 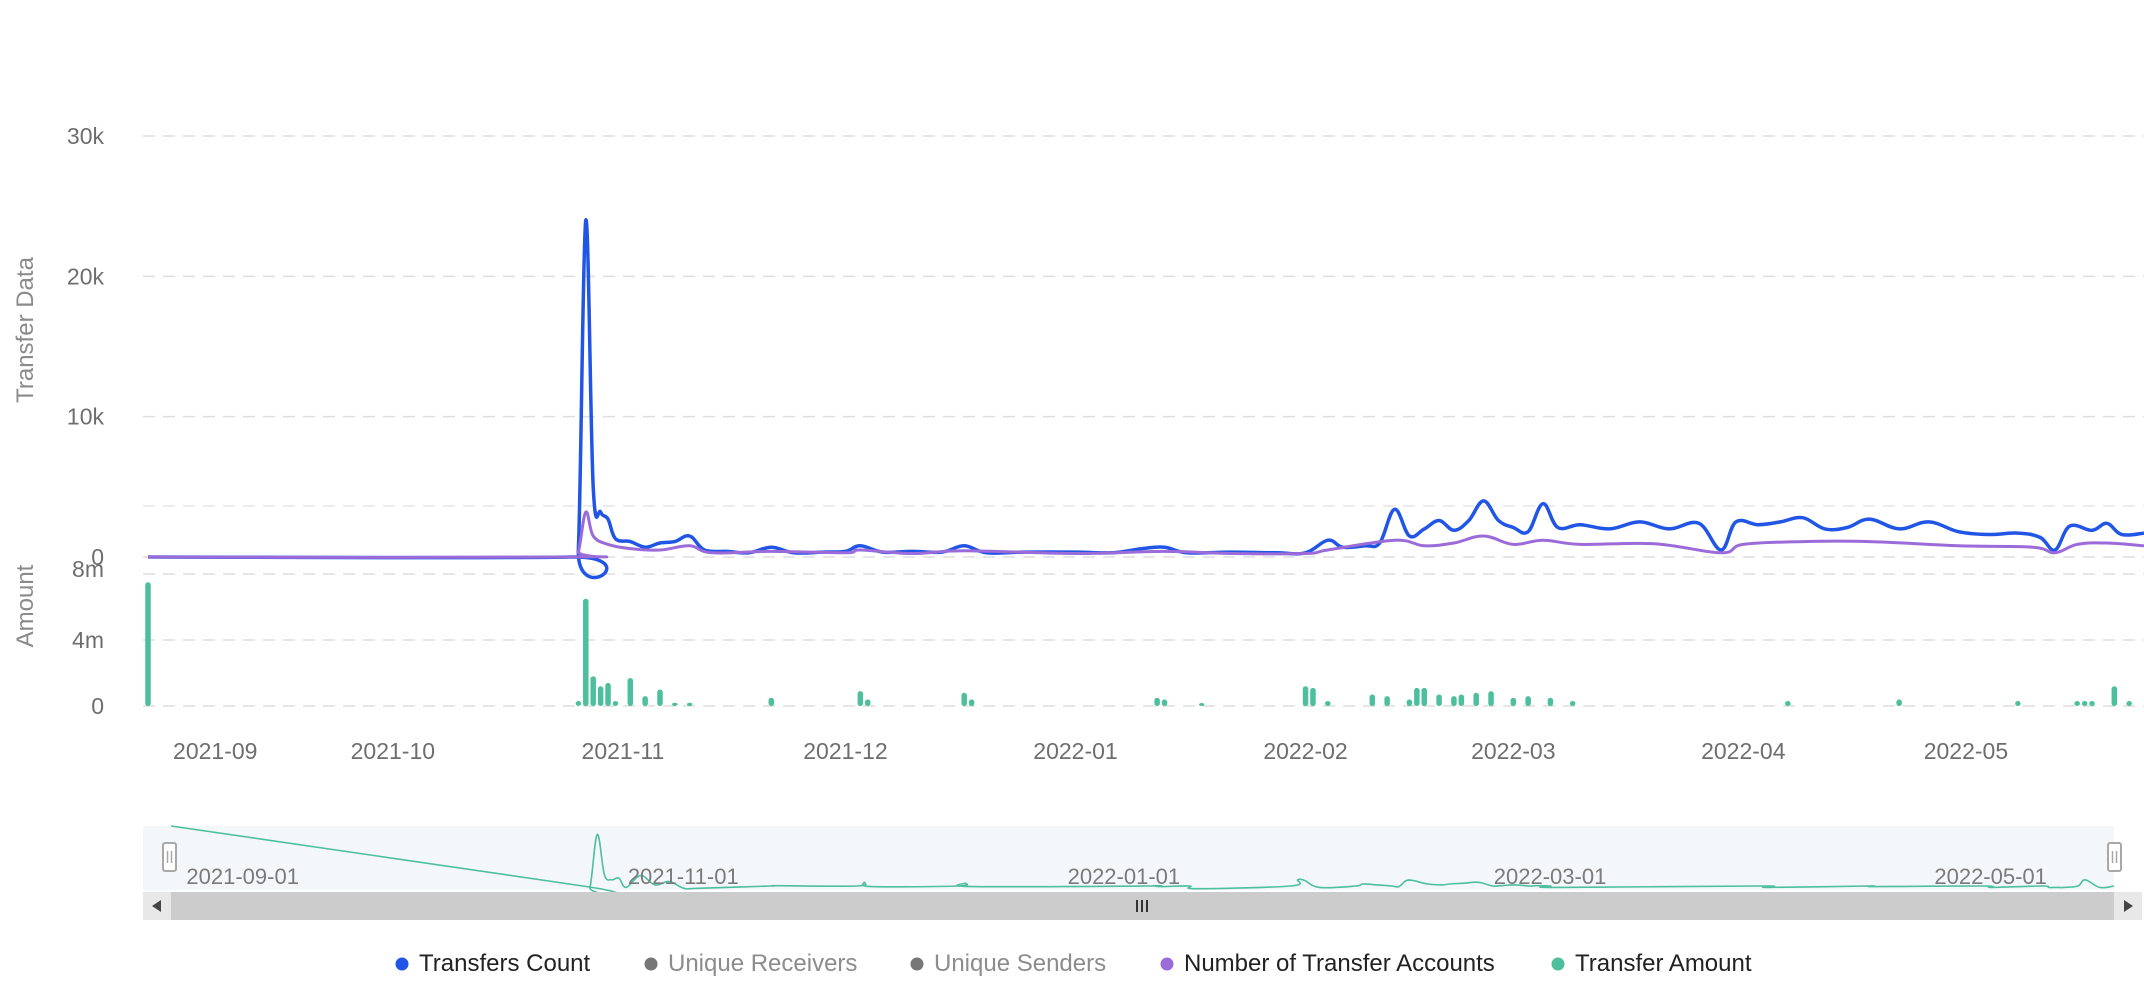 I want to click on top-y-axis-label: Transfer Data, so click(x=25, y=329).